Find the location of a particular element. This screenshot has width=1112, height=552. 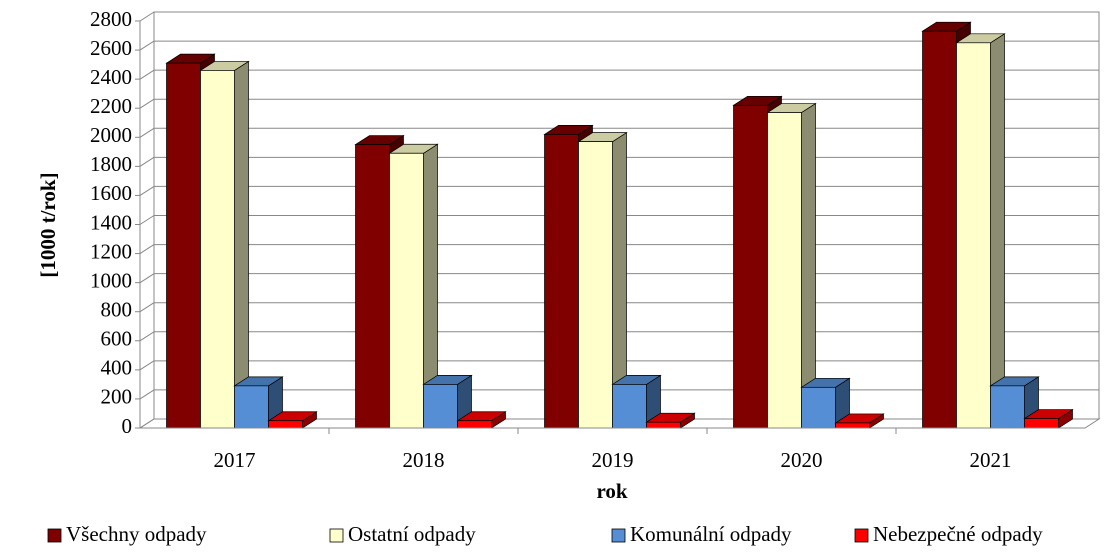

y-tick-label: 0 is located at coordinates (127, 426).